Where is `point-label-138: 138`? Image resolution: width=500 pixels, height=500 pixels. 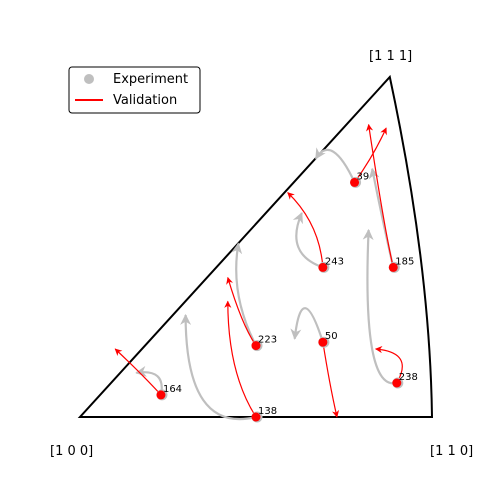 point-label-138: 138 is located at coordinates (267, 411).